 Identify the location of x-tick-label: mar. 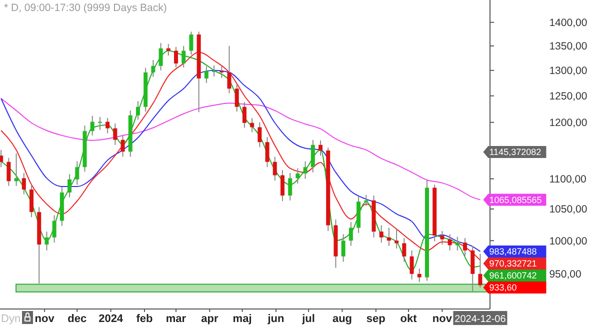
(176, 319).